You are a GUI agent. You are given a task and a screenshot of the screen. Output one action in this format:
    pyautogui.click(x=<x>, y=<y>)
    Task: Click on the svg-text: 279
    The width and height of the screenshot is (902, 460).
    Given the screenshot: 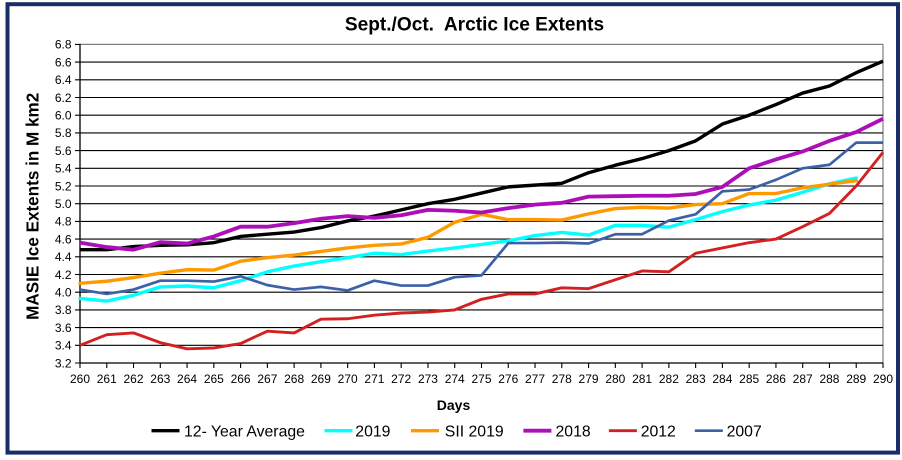 What is the action you would take?
    pyautogui.click(x=589, y=379)
    